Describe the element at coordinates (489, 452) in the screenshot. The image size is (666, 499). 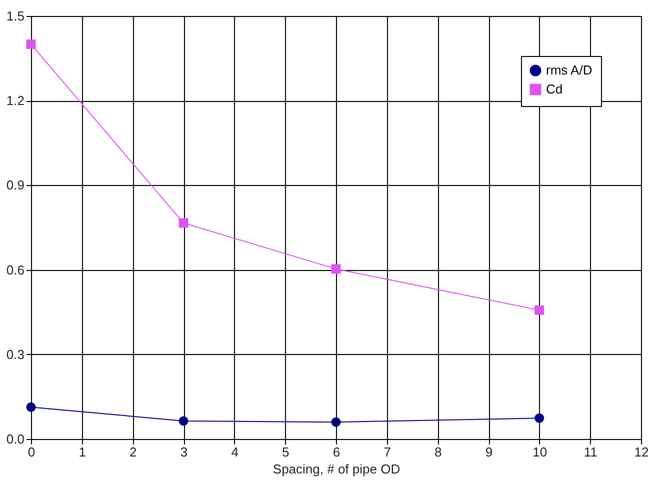
I see `x-tick-label: 9` at that location.